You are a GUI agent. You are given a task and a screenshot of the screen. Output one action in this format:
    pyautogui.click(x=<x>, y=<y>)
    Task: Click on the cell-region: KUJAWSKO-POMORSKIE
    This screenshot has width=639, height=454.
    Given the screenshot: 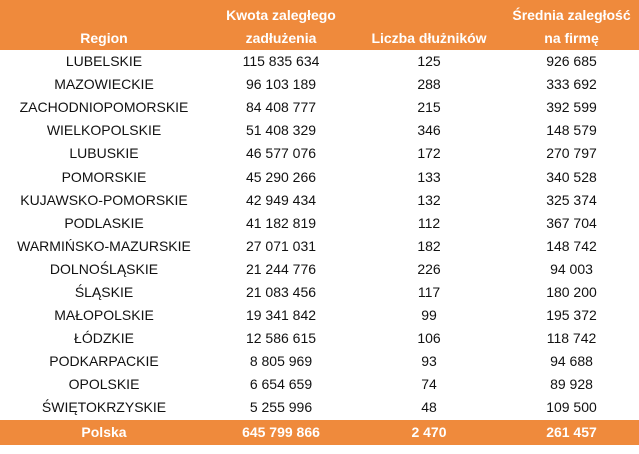 What is the action you would take?
    pyautogui.click(x=104, y=199)
    